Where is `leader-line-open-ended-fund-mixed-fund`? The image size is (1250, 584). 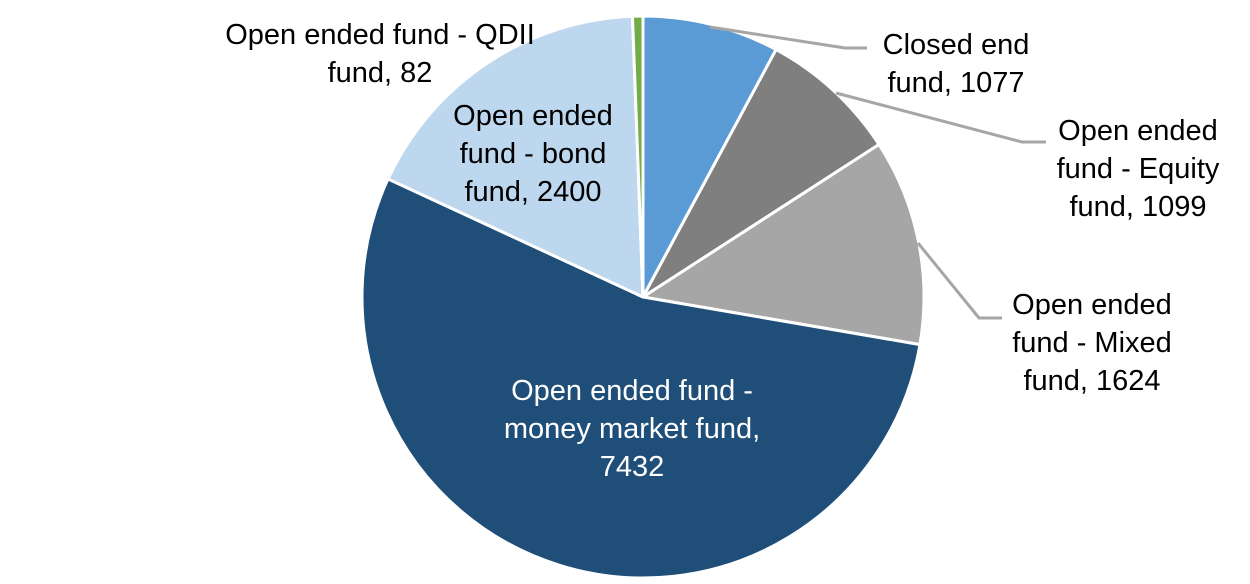 leader-line-open-ended-fund-mixed-fund is located at coordinates (959, 281).